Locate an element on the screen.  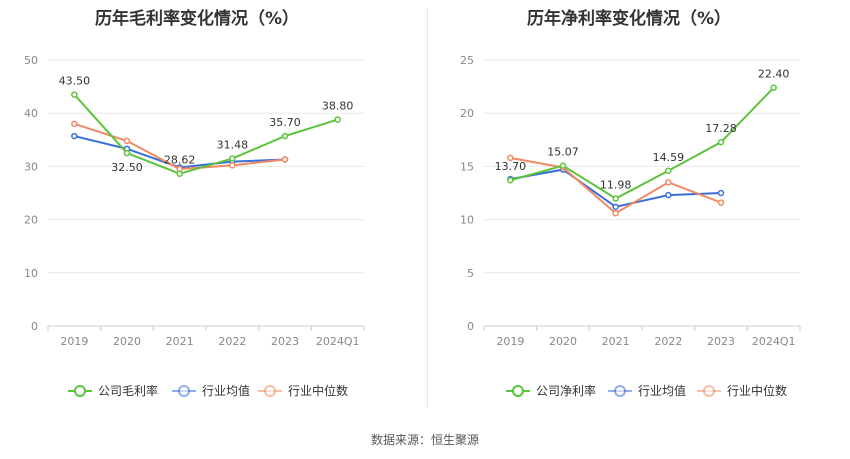
gross-margin-x-tick-label: 2021 is located at coordinates (180, 341).